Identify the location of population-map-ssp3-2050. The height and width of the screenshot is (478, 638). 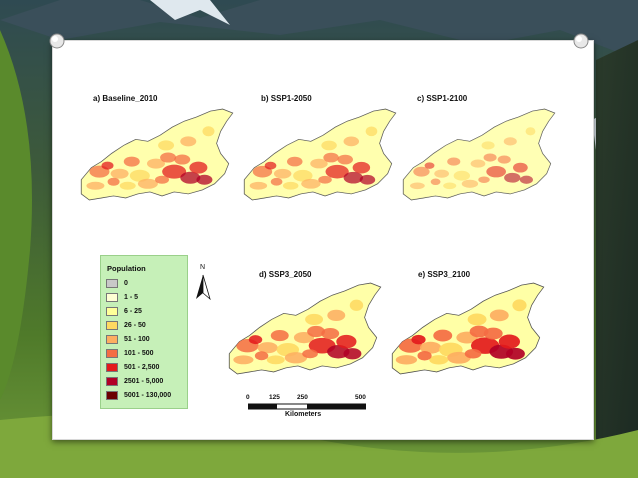
(305, 328).